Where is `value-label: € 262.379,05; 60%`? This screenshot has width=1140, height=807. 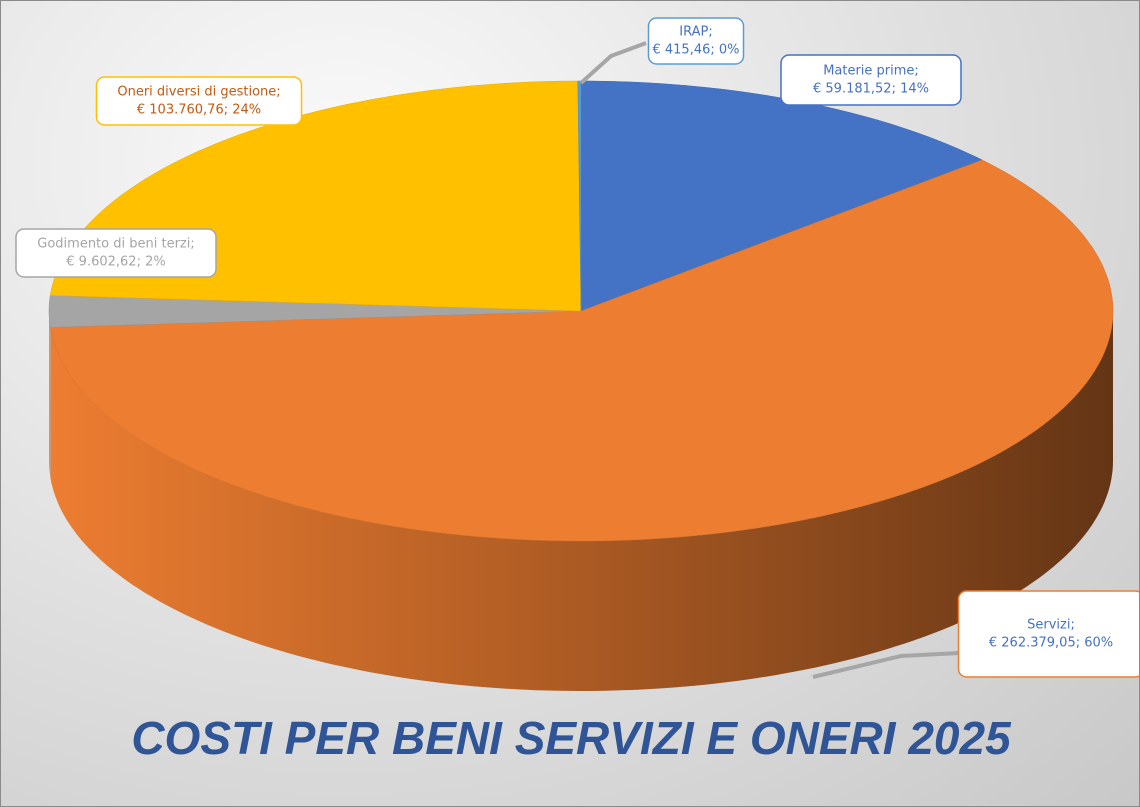 value-label: € 262.379,05; 60% is located at coordinates (1051, 643).